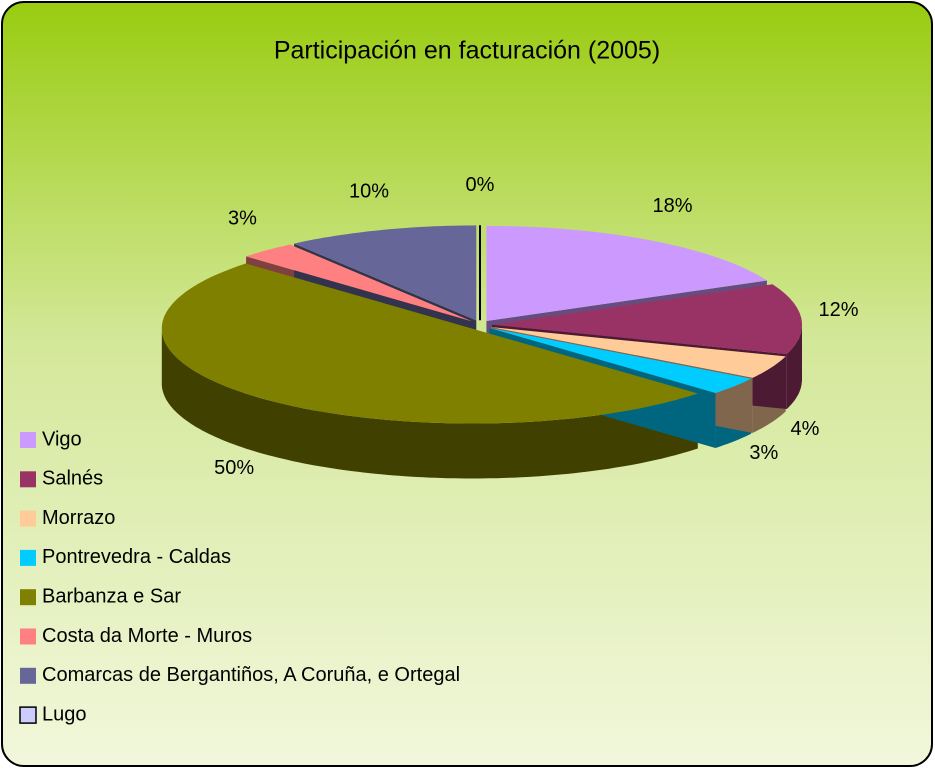 The image size is (935, 775). What do you see at coordinates (111, 596) in the screenshot?
I see `legend-label: Barbanza e Sar` at bounding box center [111, 596].